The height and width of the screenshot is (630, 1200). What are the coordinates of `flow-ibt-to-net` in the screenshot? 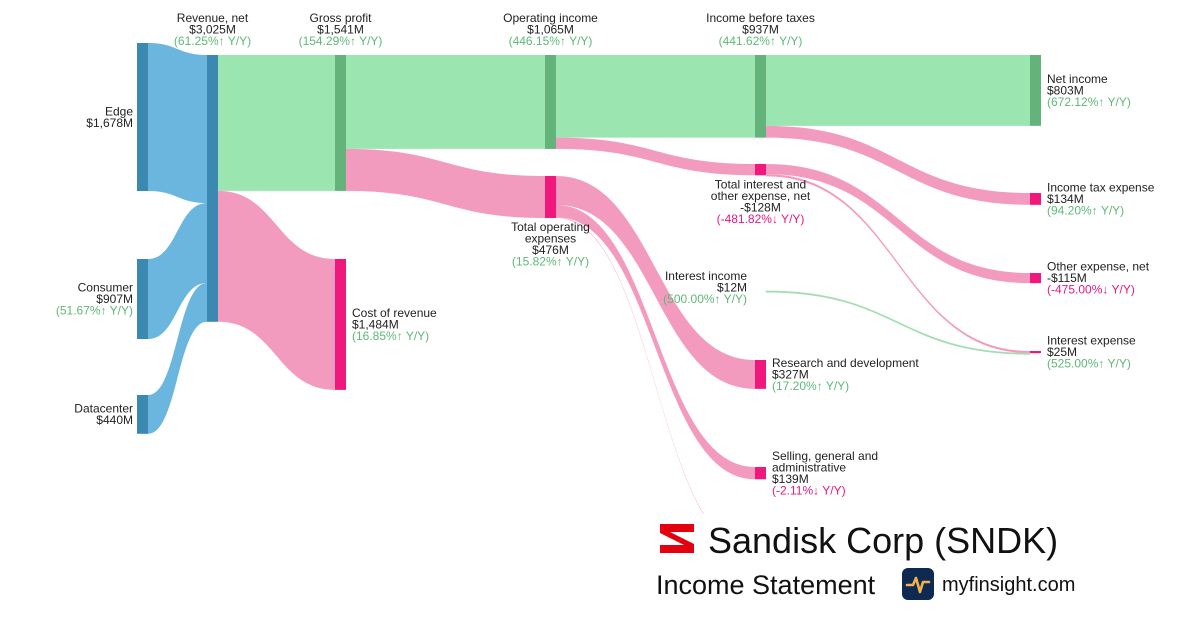 It's located at (898, 90).